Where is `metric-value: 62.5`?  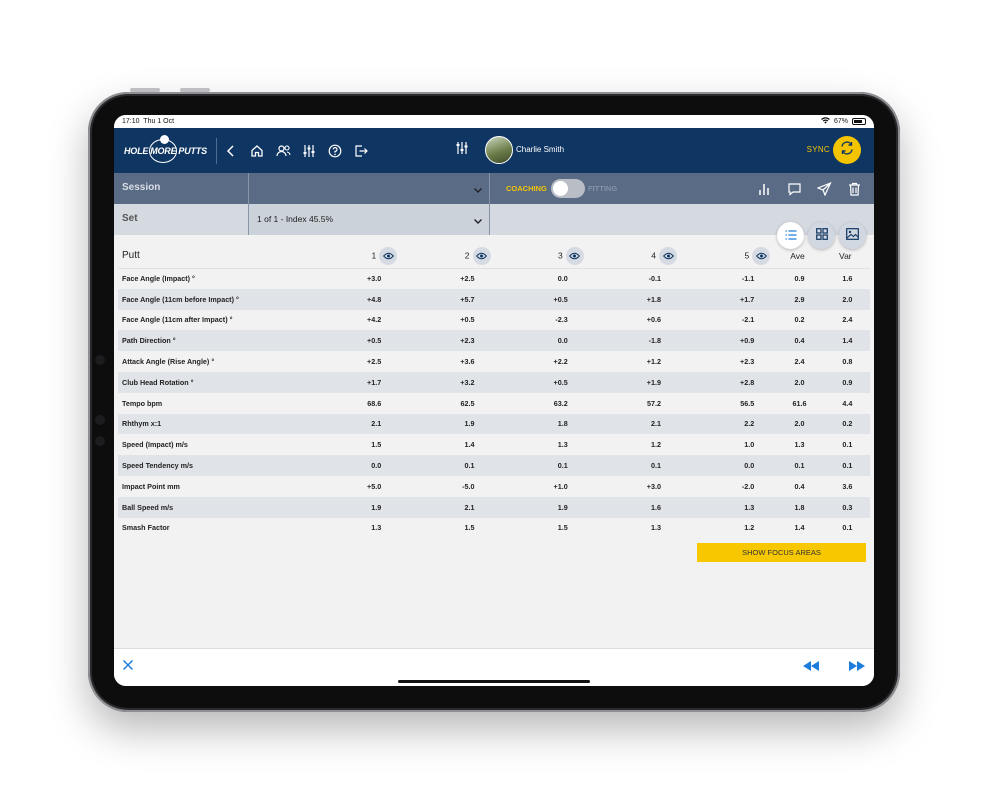 metric-value: 62.5 is located at coordinates (467, 403).